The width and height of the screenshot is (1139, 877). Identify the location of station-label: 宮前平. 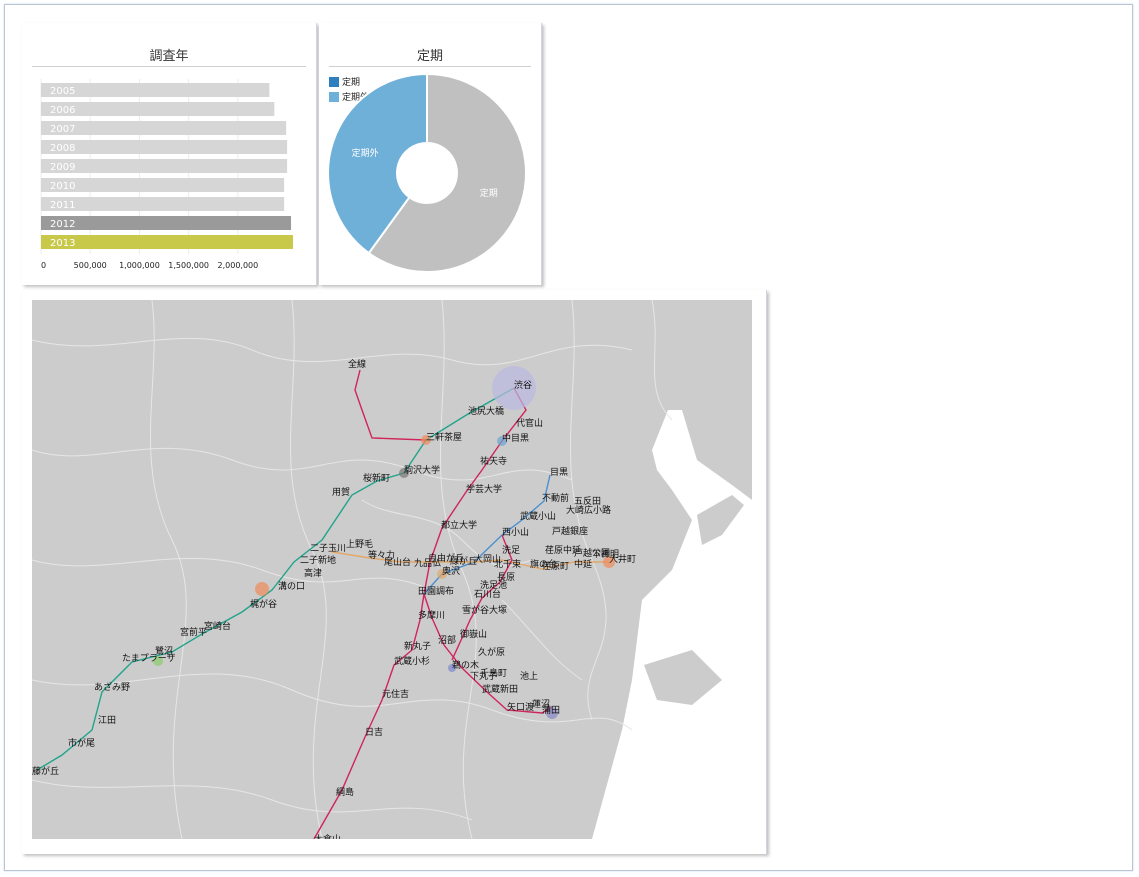
(193, 632).